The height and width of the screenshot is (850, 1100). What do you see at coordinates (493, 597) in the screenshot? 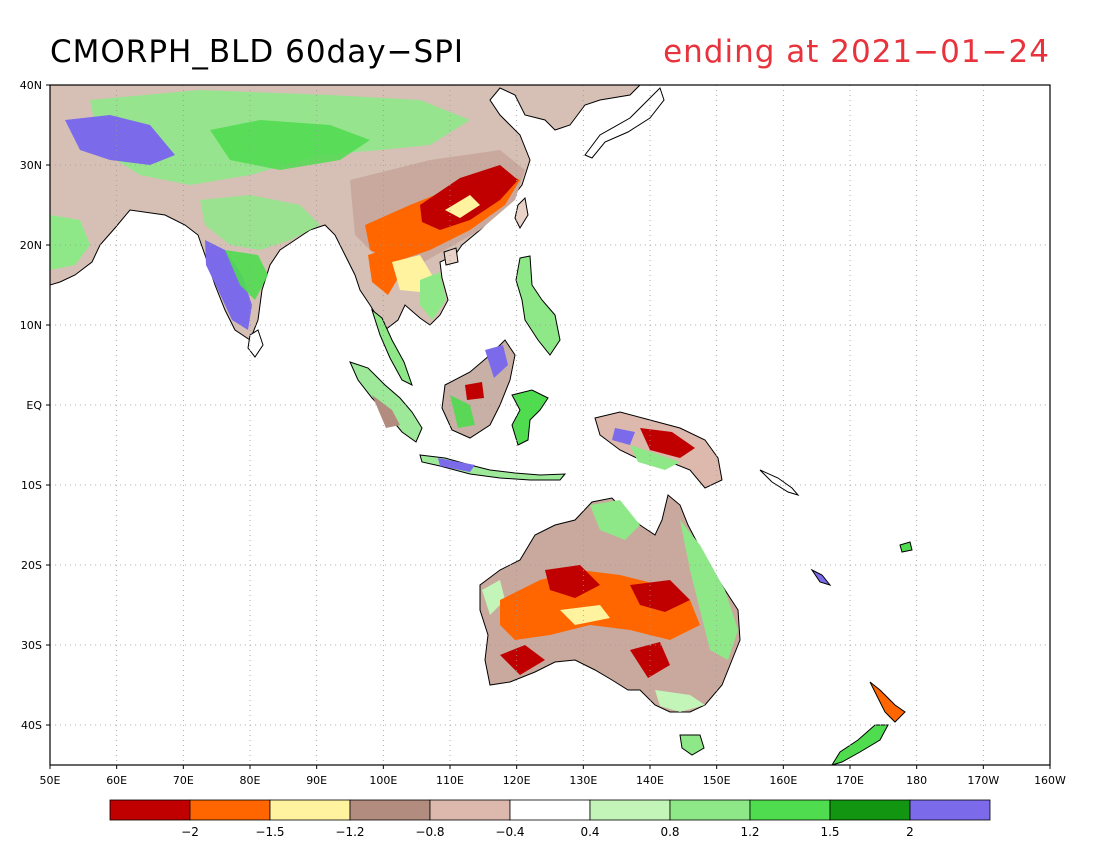
I see `spi-region-australia-west-wet` at bounding box center [493, 597].